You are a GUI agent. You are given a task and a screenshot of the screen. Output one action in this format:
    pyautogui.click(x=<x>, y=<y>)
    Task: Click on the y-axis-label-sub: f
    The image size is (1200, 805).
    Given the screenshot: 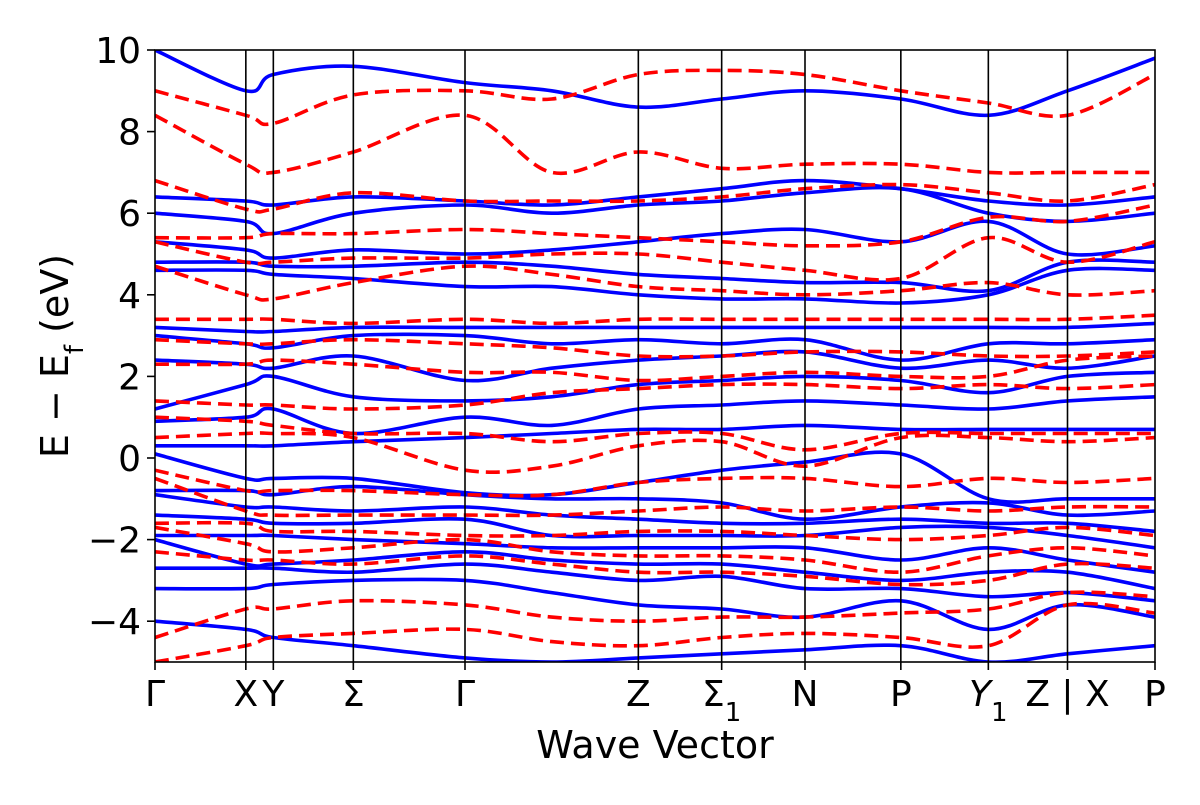 What is the action you would take?
    pyautogui.click(x=75, y=349)
    